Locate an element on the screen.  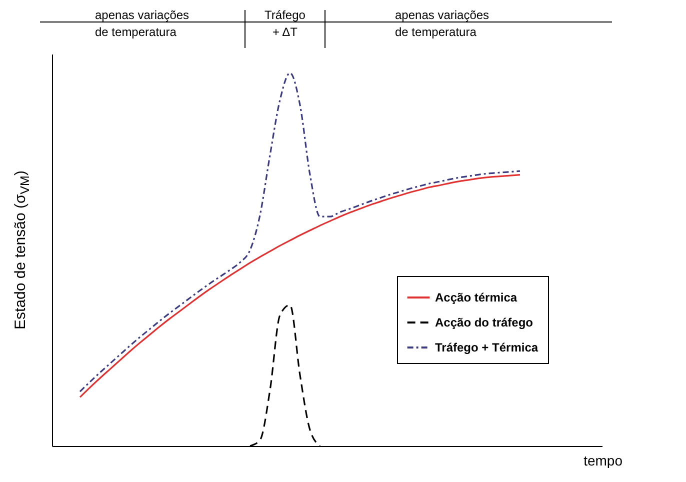
text: Tráfego + ΔT is located at coordinates (285, 23).